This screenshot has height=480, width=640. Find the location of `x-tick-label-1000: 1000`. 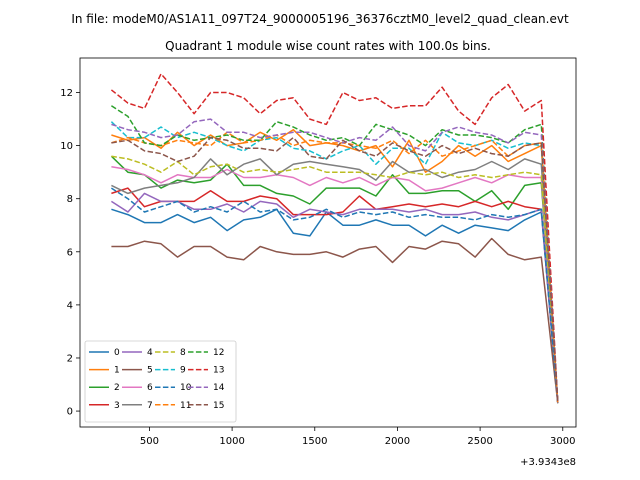

x-tick-label-1000: 1000 is located at coordinates (231, 441).